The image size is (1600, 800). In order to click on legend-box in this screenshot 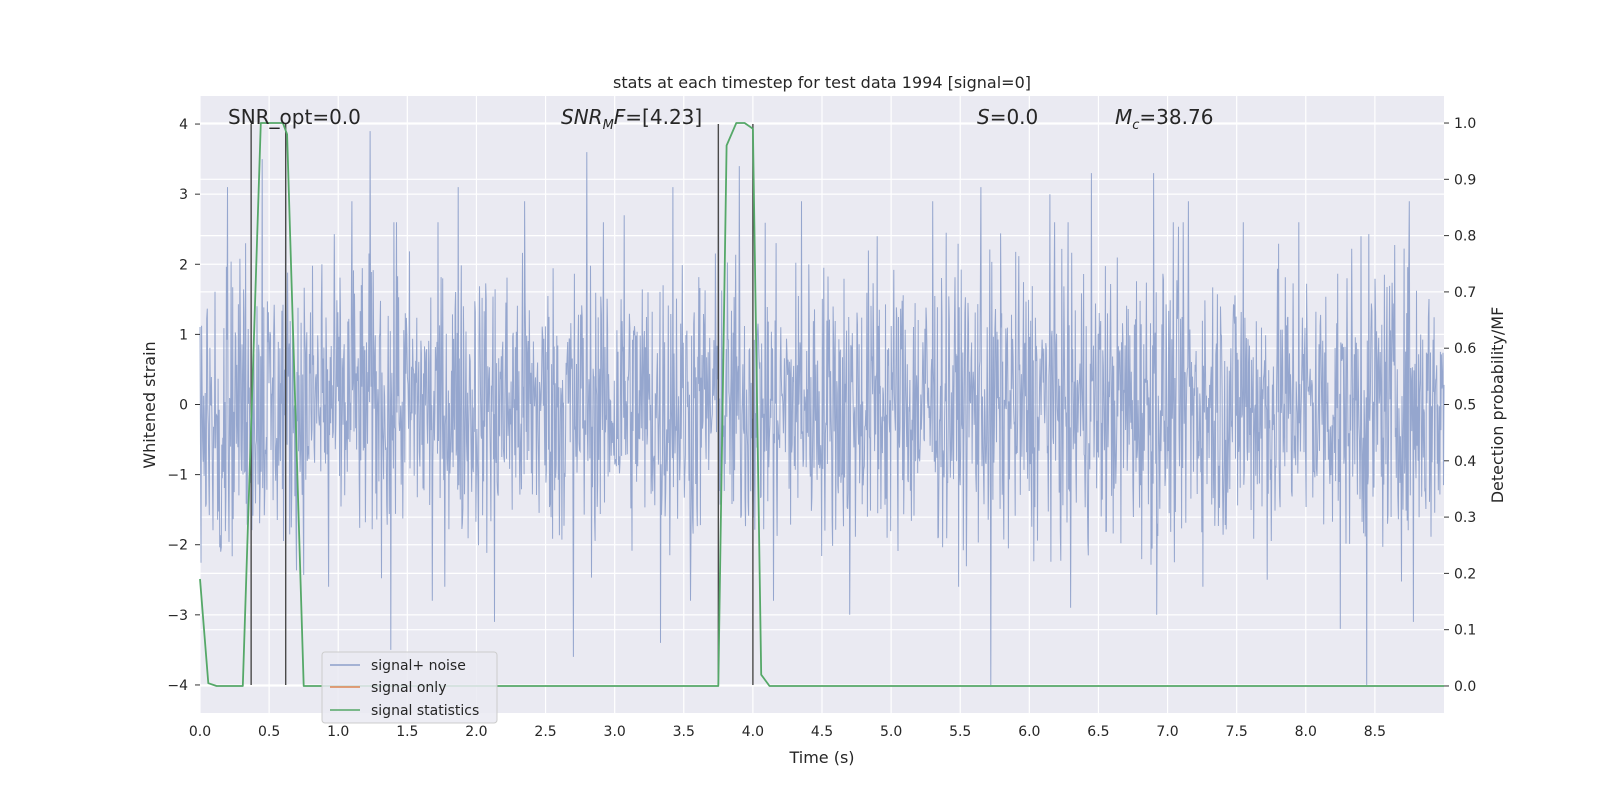, I will do `click(409, 687)`.